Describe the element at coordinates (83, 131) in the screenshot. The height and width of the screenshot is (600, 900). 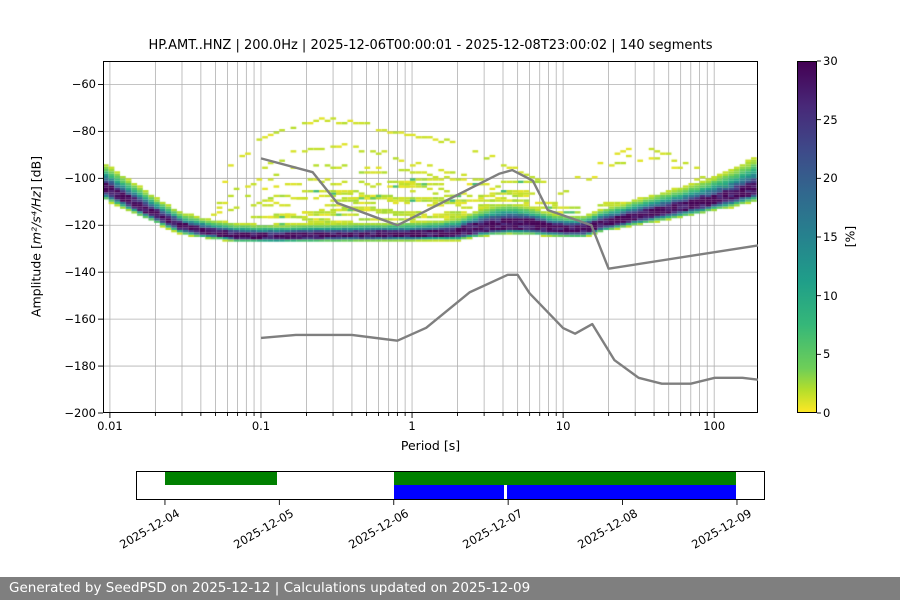
I see `y-tick-label: −80` at that location.